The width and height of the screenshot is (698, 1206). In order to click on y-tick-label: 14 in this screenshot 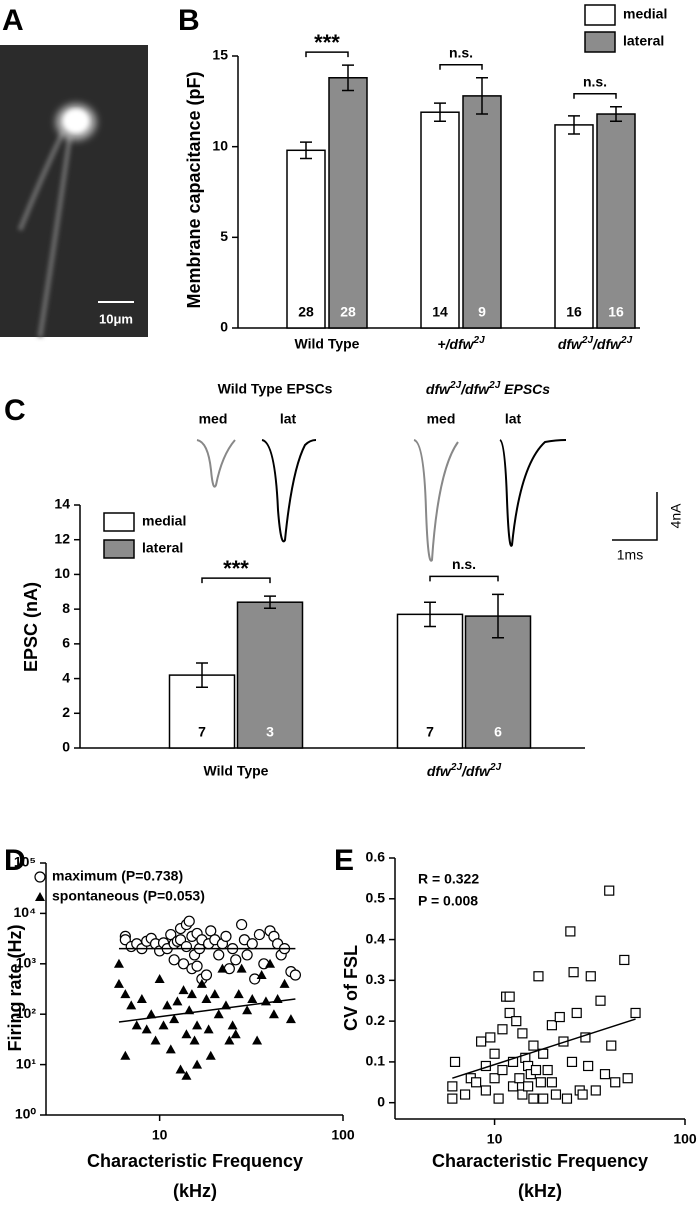, I will do `click(62, 504)`.